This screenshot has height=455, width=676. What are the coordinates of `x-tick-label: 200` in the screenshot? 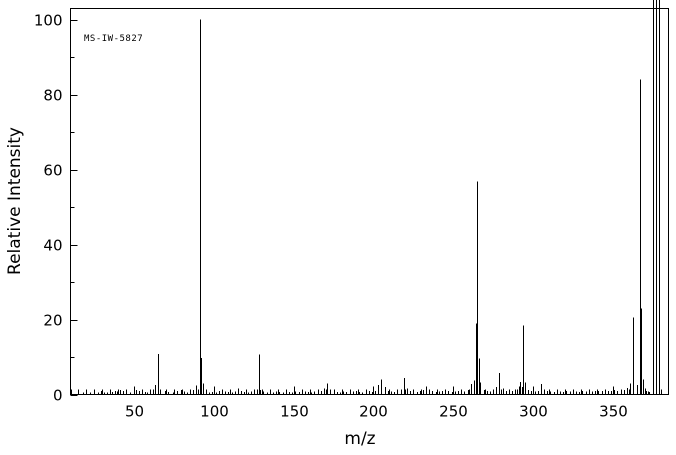 It's located at (373, 412).